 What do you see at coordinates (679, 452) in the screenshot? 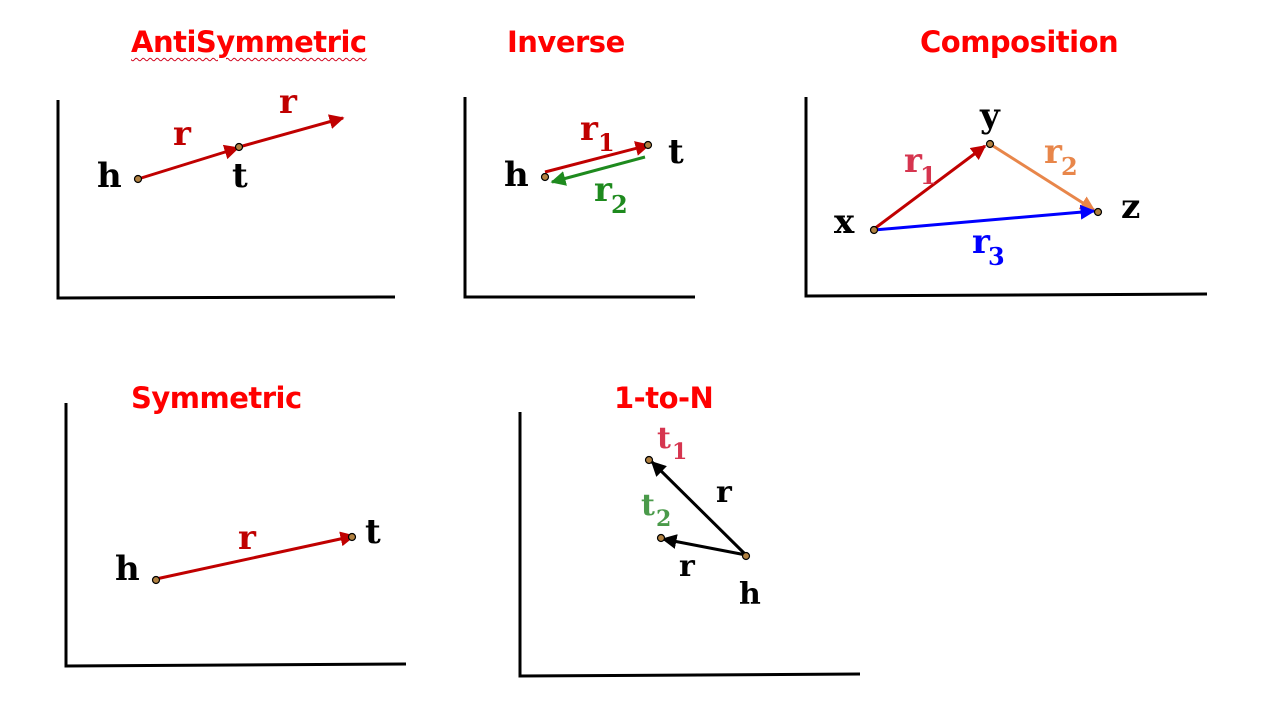
I see `tail-subscript: 1` at bounding box center [679, 452].